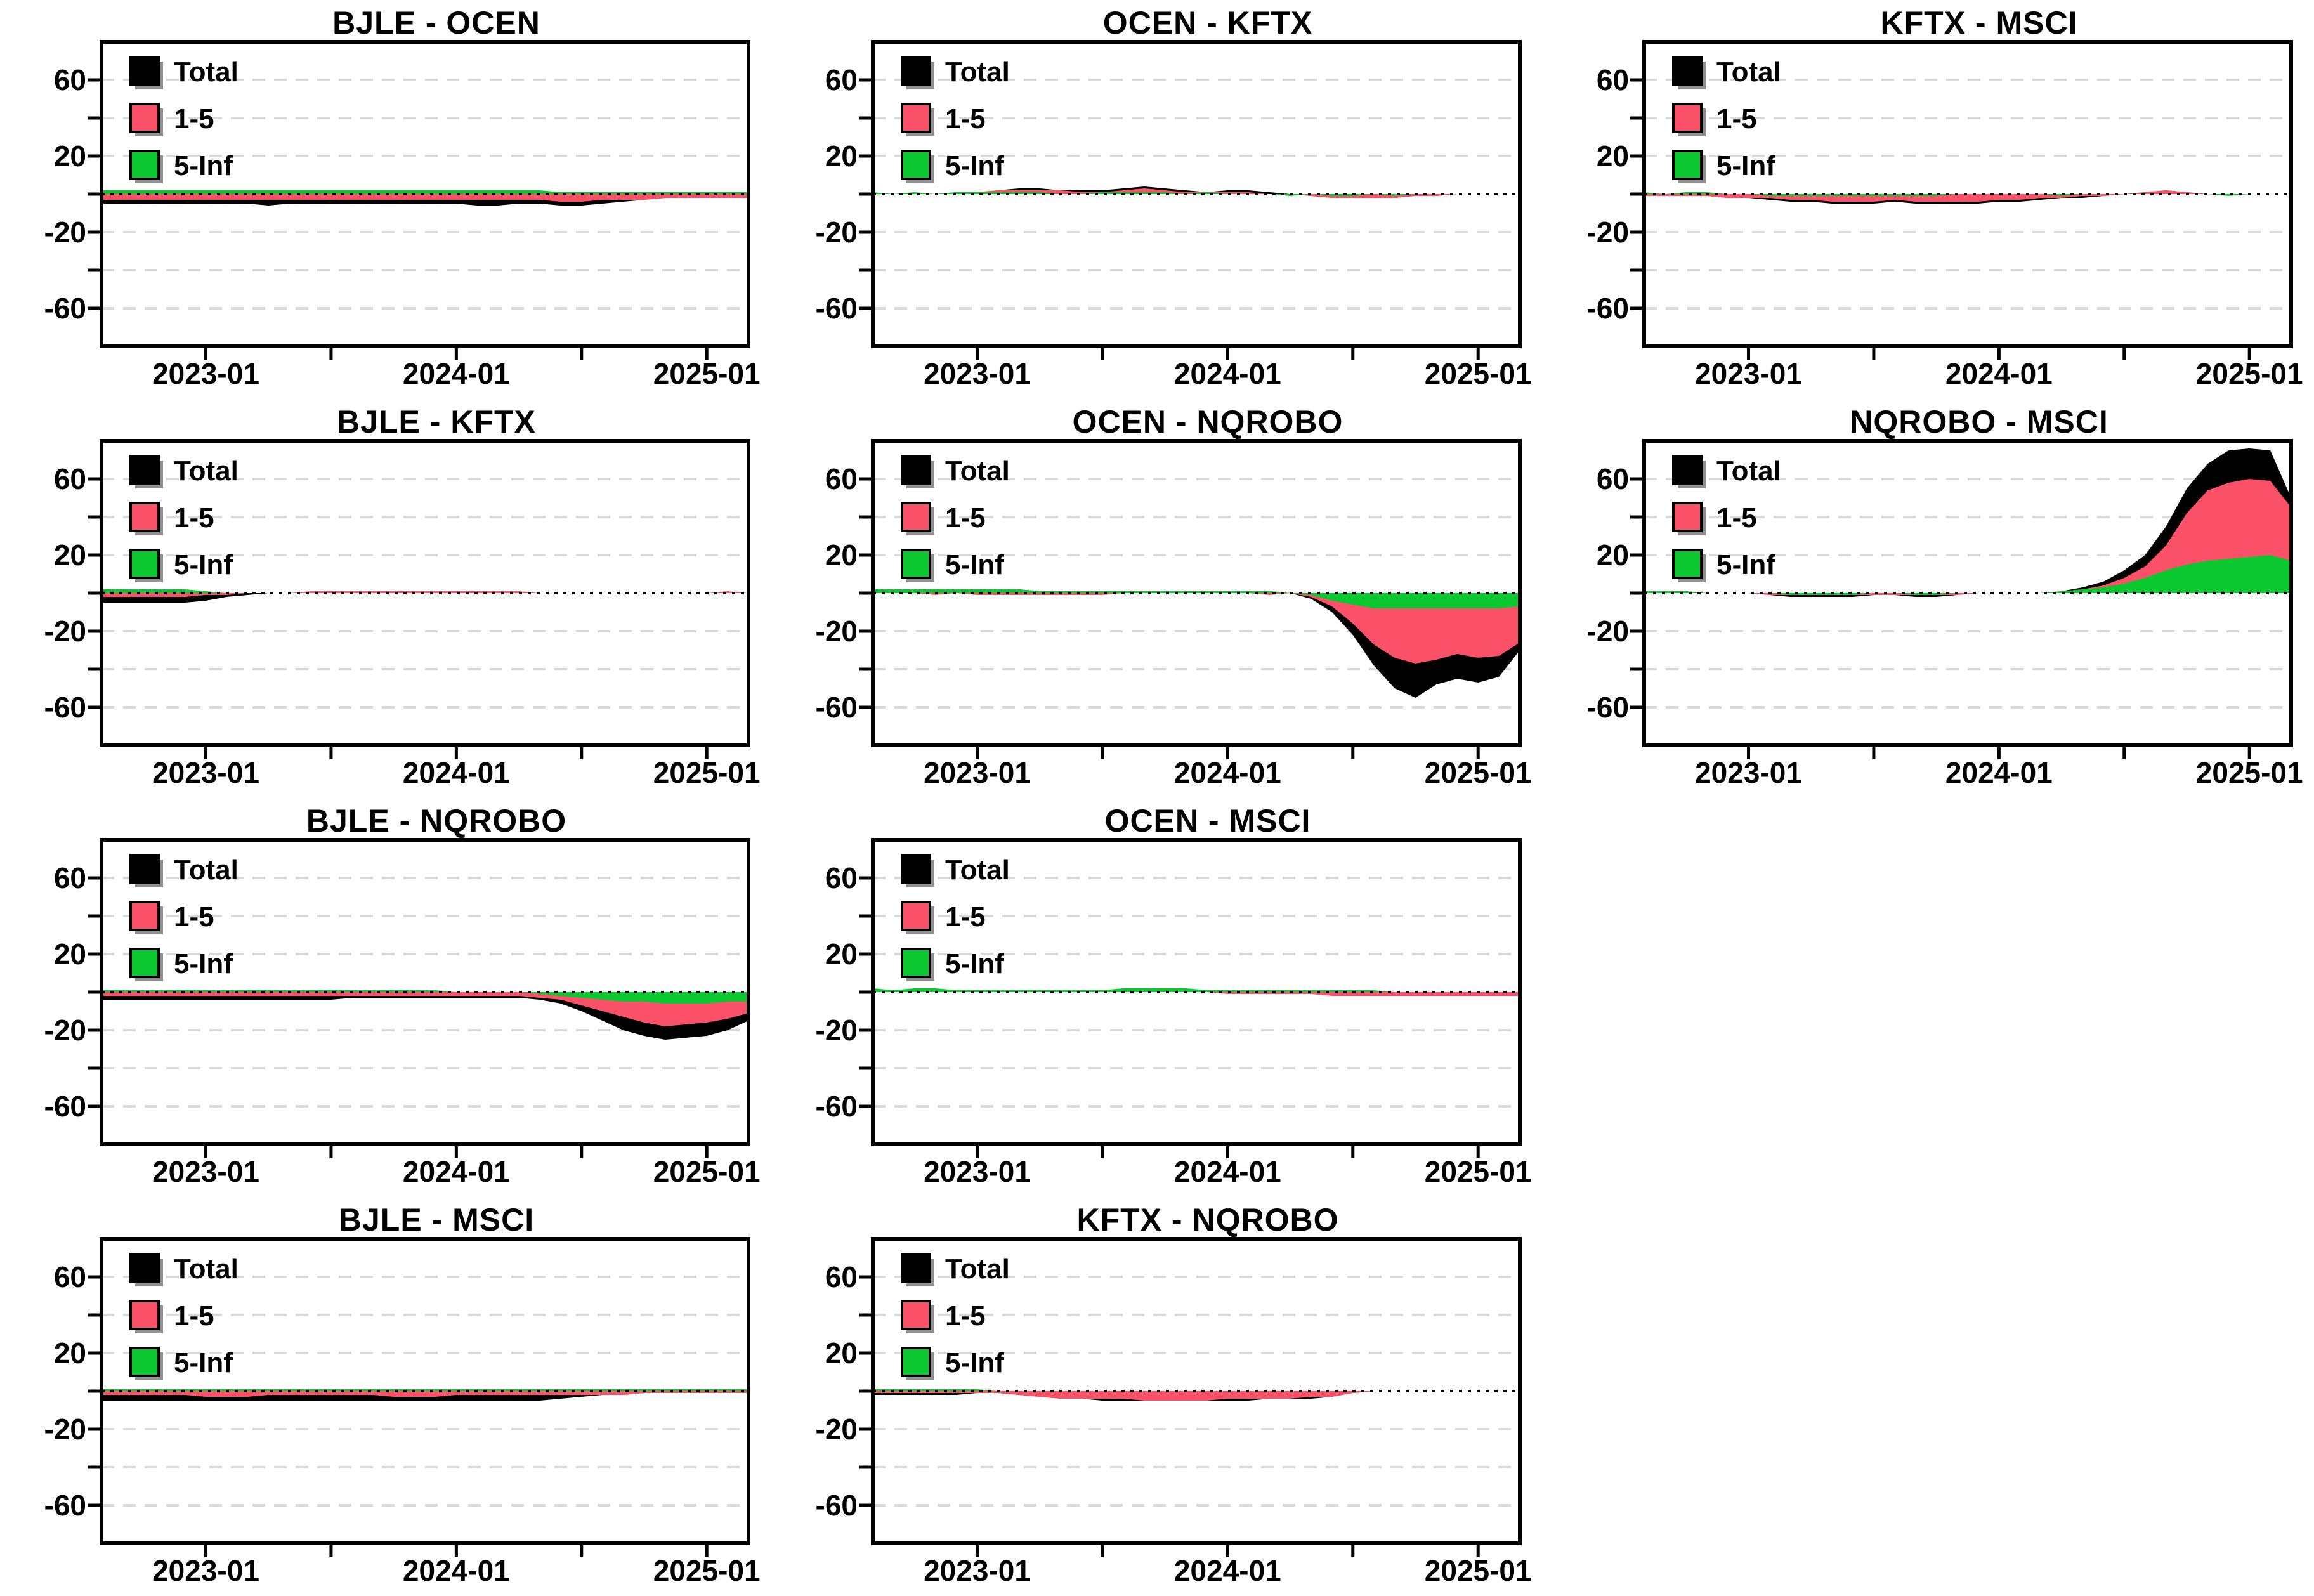 The image size is (2314, 1596). Describe the element at coordinates (425, 997) in the screenshot. I see `series-area-5-inf` at that location.